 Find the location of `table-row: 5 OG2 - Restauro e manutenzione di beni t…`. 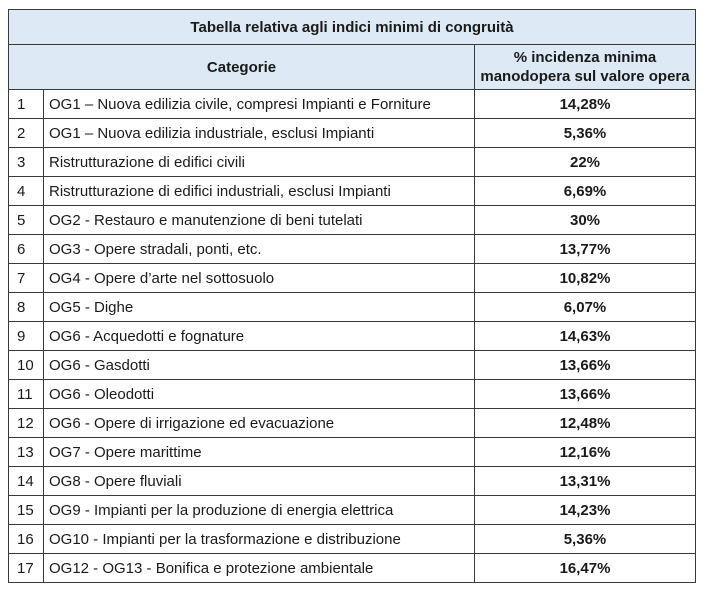

table-row: 5 OG2 - Restauro e manutenzione di beni t… is located at coordinates (352, 220).